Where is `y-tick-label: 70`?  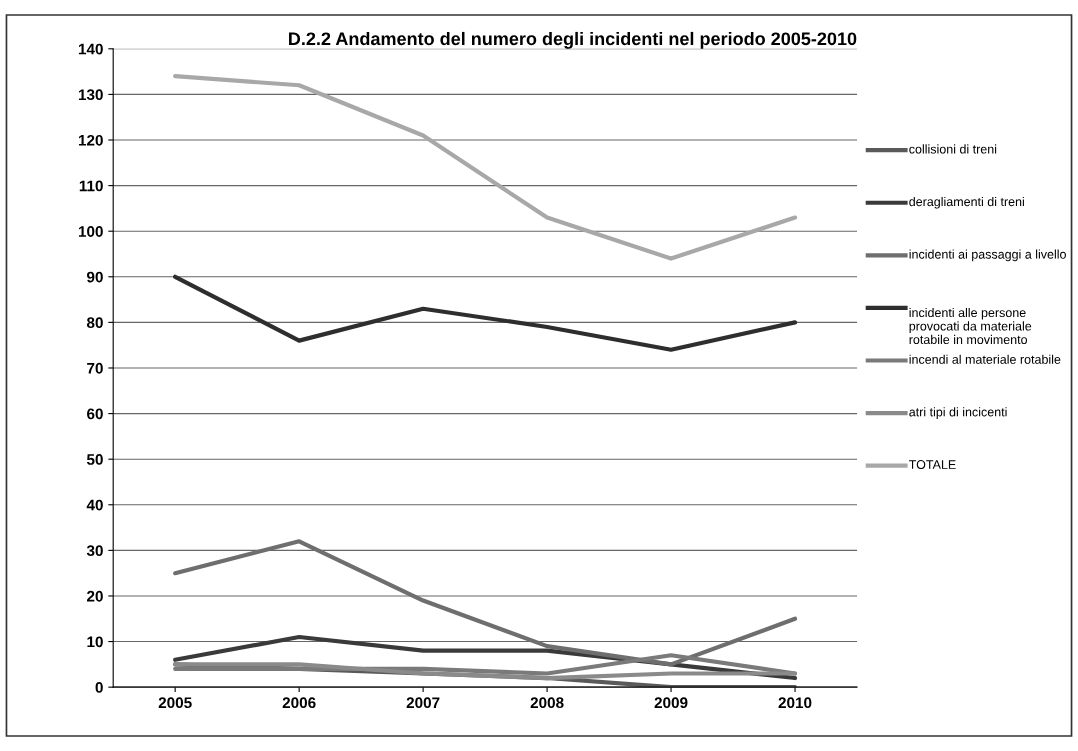
y-tick-label: 70 is located at coordinates (95, 368).